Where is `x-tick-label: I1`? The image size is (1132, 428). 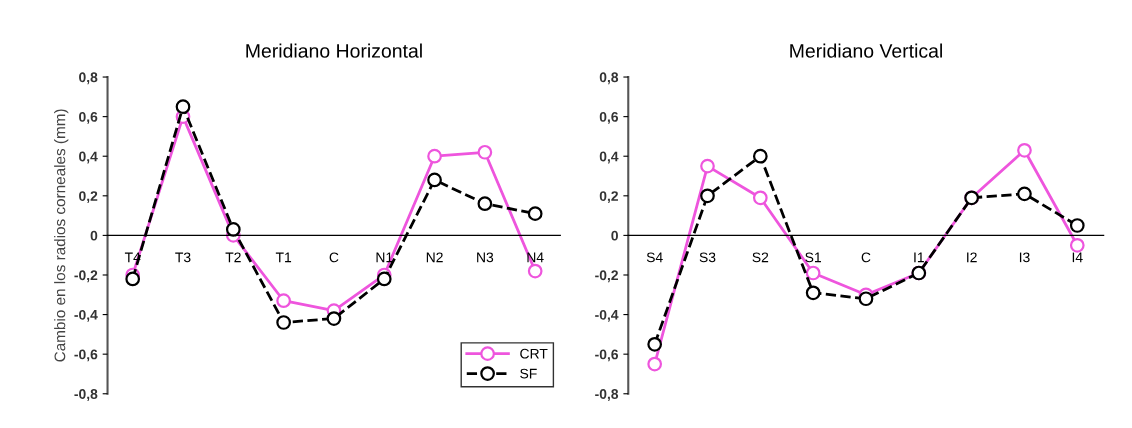
x-tick-label: I1 is located at coordinates (919, 257).